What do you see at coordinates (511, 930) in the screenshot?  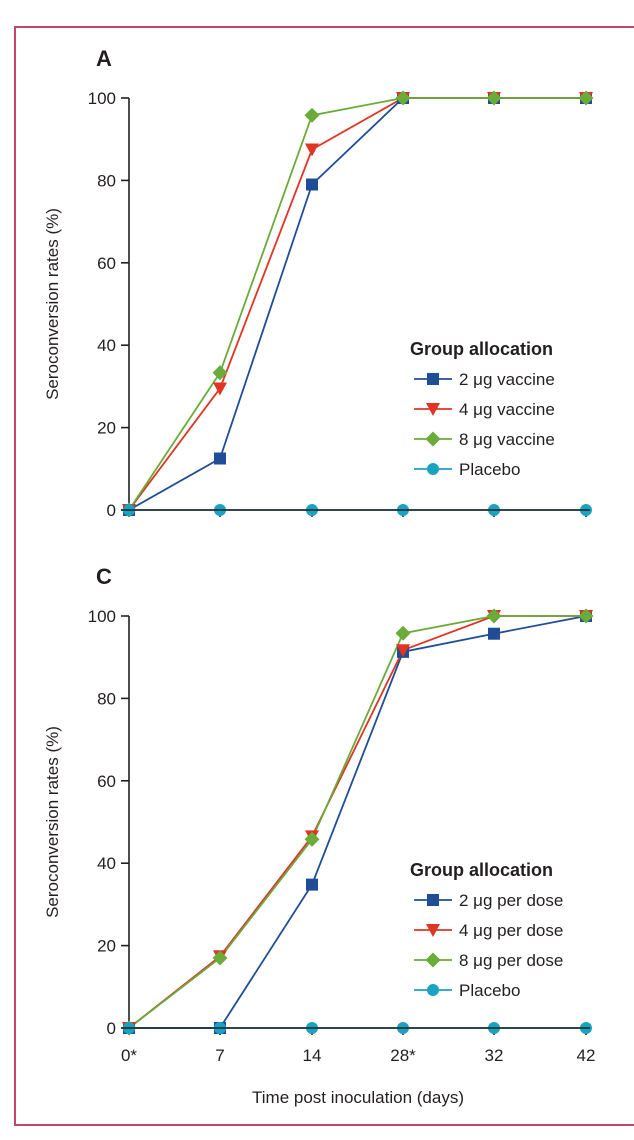 I see `legend-label: 4 μg per dose` at bounding box center [511, 930].